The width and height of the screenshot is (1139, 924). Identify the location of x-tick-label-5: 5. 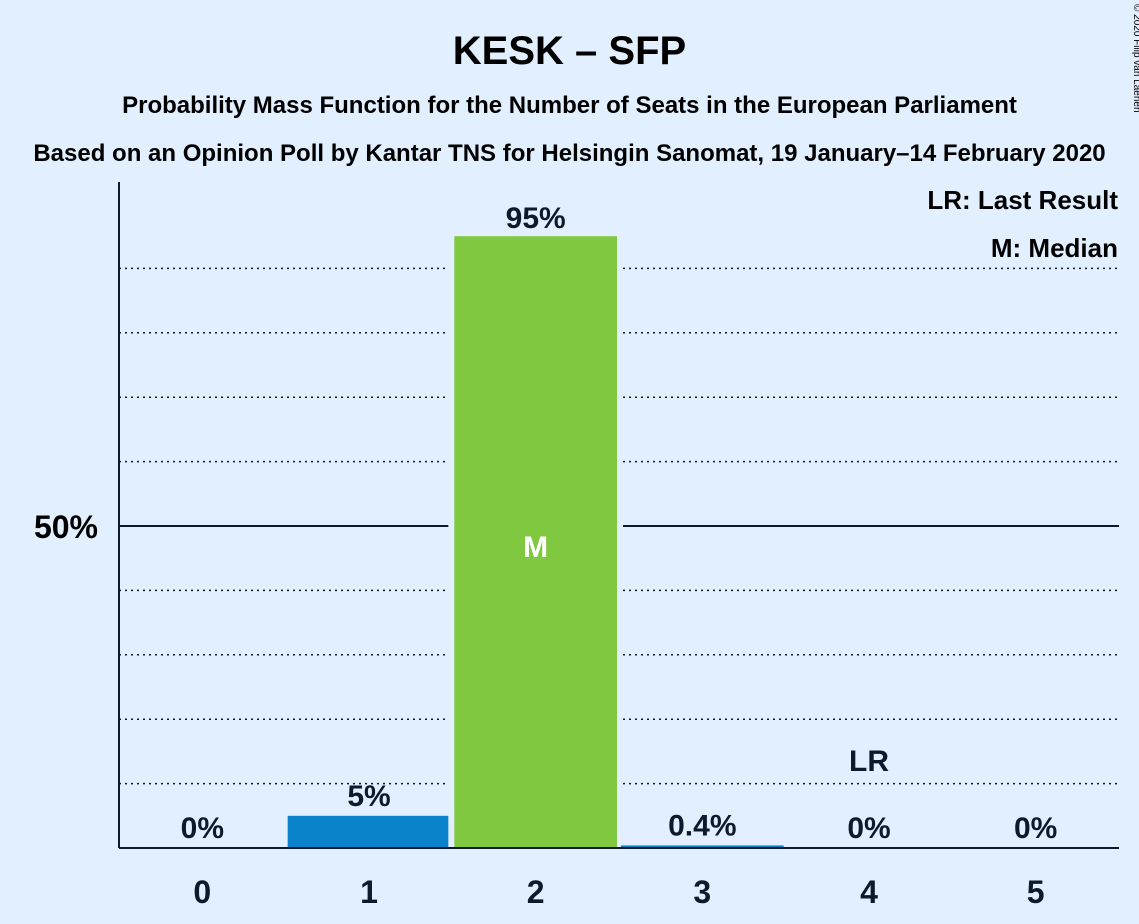
(1036, 892).